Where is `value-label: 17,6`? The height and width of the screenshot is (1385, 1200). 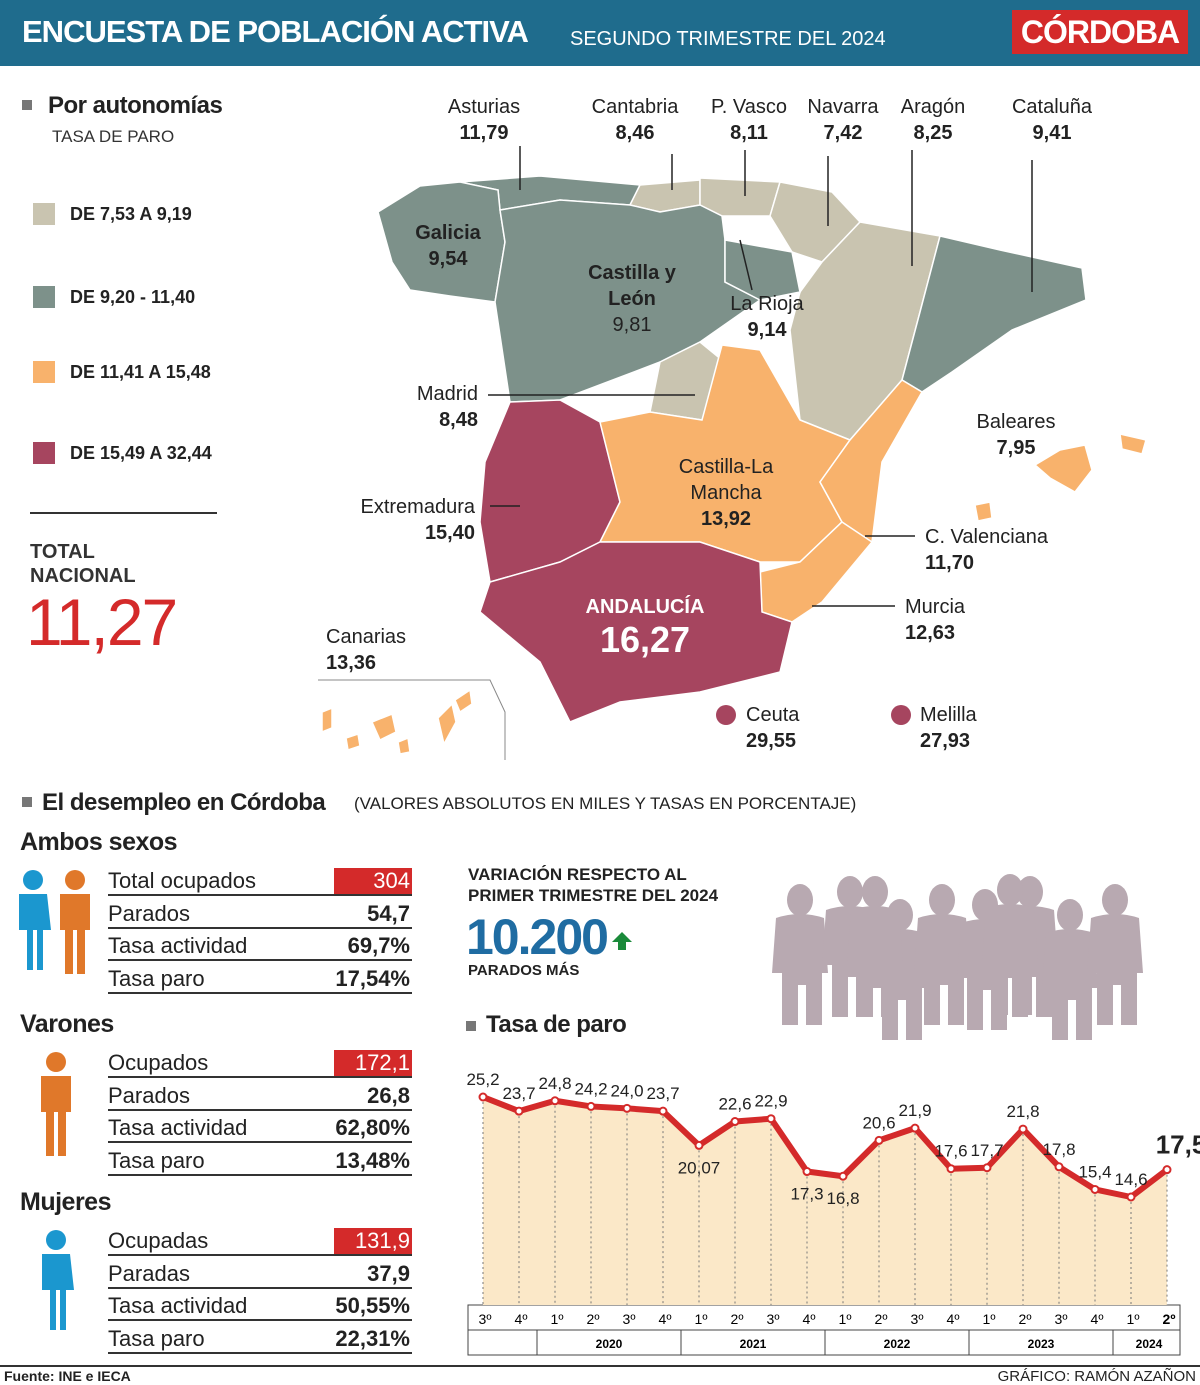 value-label: 17,6 is located at coordinates (950, 1151).